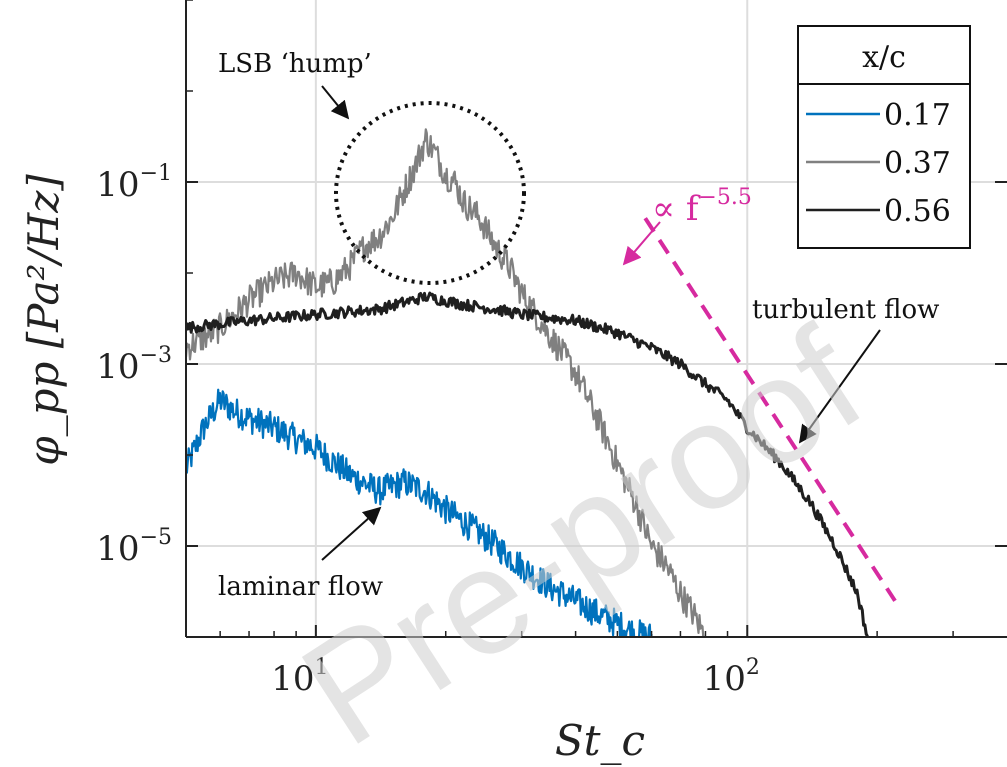  What do you see at coordinates (134, 365) in the screenshot?
I see `y-tick-label: 10⁻³` at bounding box center [134, 365].